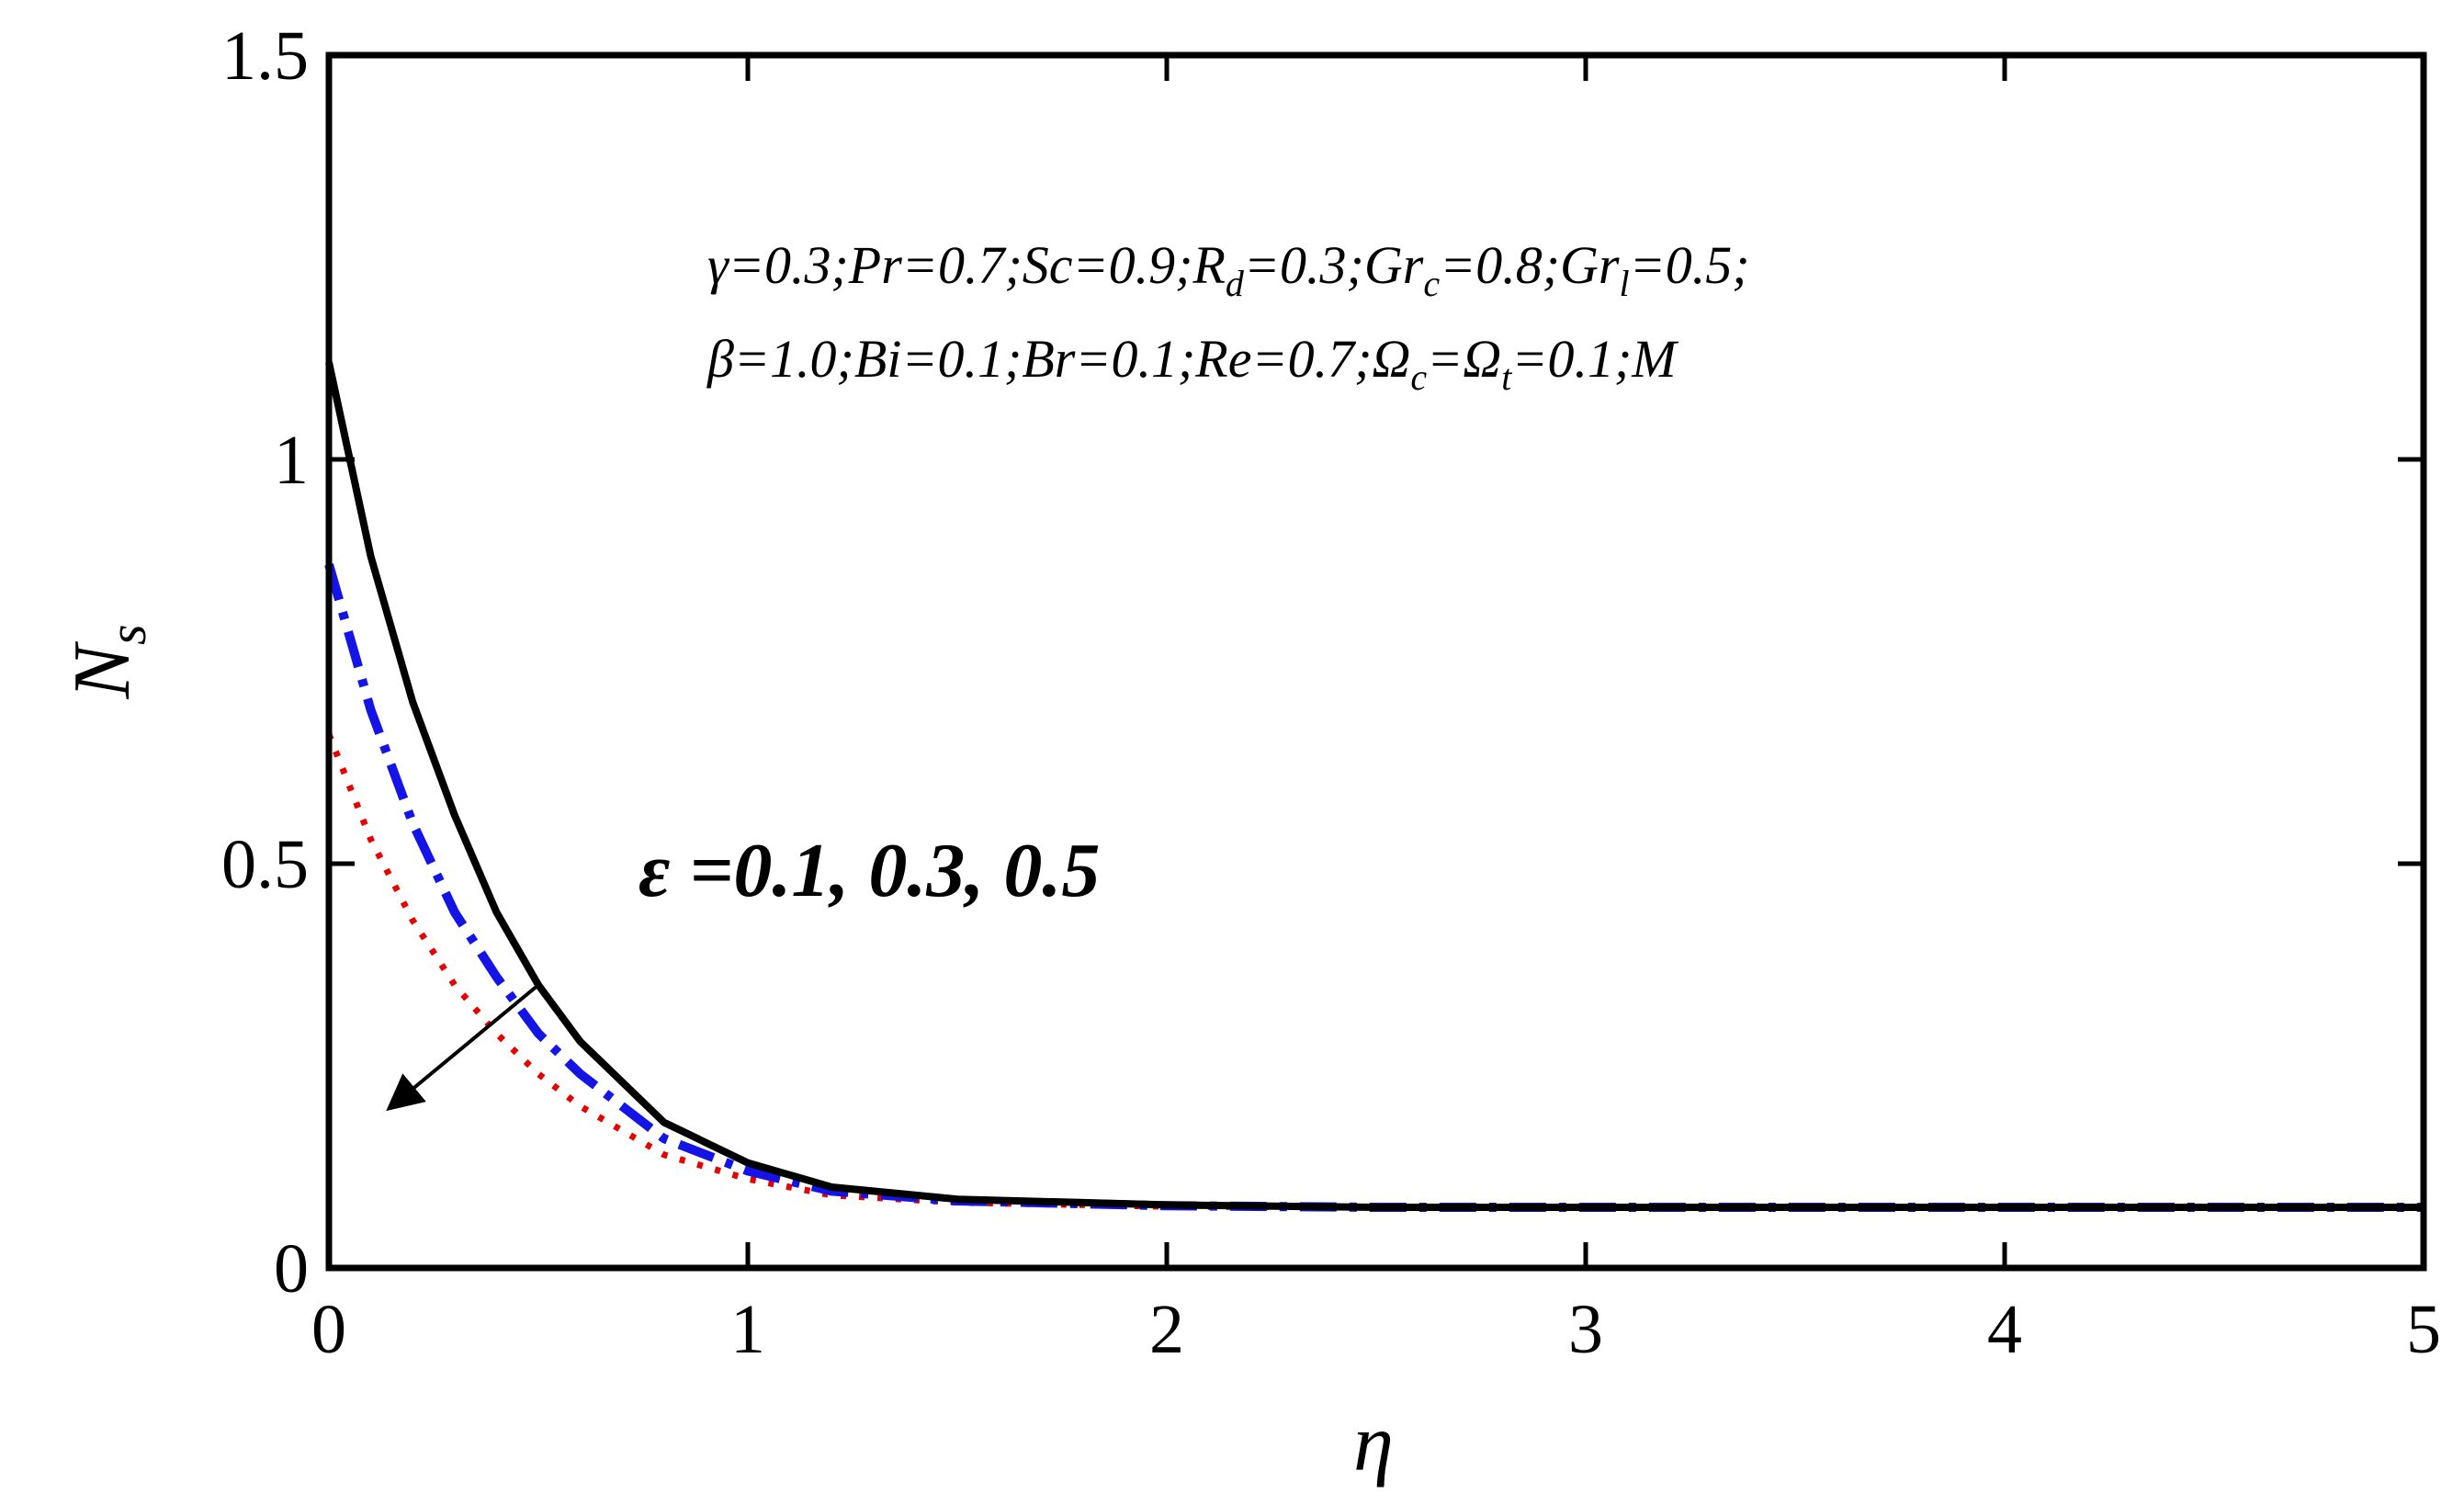 This screenshot has height=1505, width=2464. I want to click on param-text: =0.1;M, so click(1594, 359).